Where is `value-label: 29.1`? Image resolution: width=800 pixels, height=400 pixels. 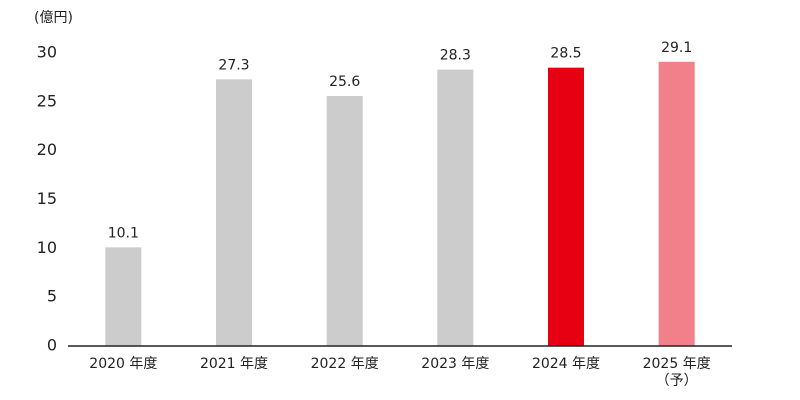 value-label: 29.1 is located at coordinates (676, 48).